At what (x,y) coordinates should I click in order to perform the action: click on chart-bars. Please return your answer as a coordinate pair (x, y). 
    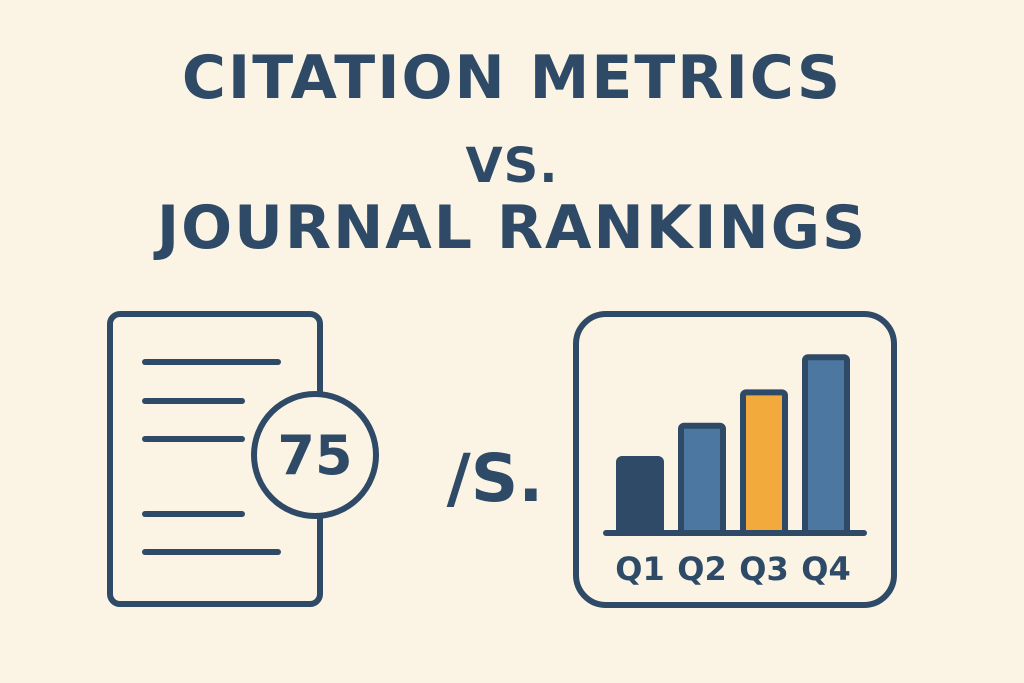
    Looking at the image, I should click on (733, 445).